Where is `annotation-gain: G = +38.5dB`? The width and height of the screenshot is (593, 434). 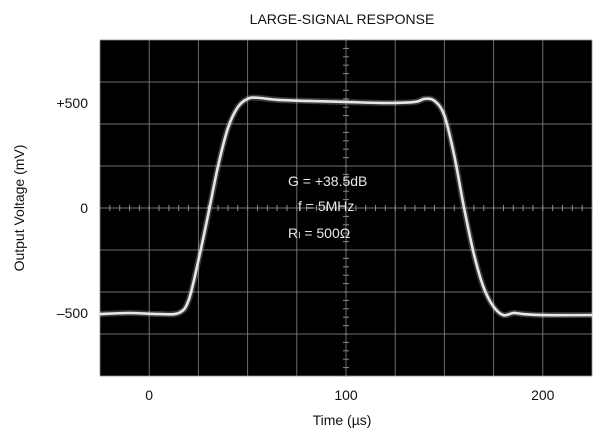 annotation-gain: G = +38.5dB is located at coordinates (327, 181).